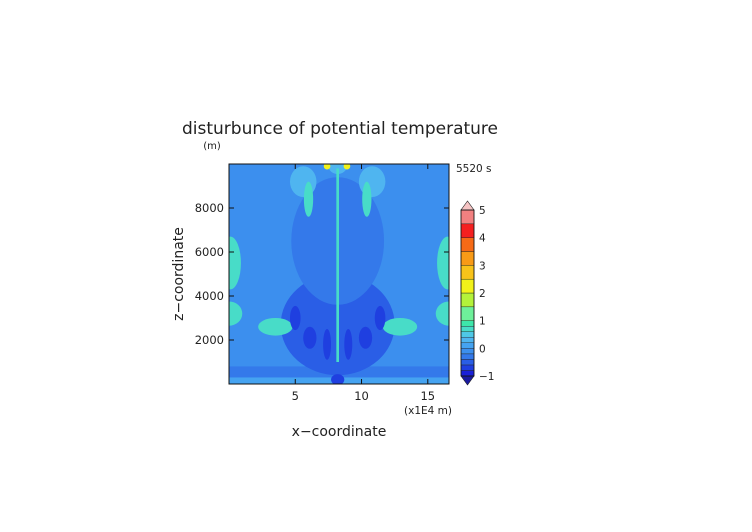 The height and width of the screenshot is (532, 752). What do you see at coordinates (209, 340) in the screenshot?
I see `y-tick-label: 2000` at bounding box center [209, 340].